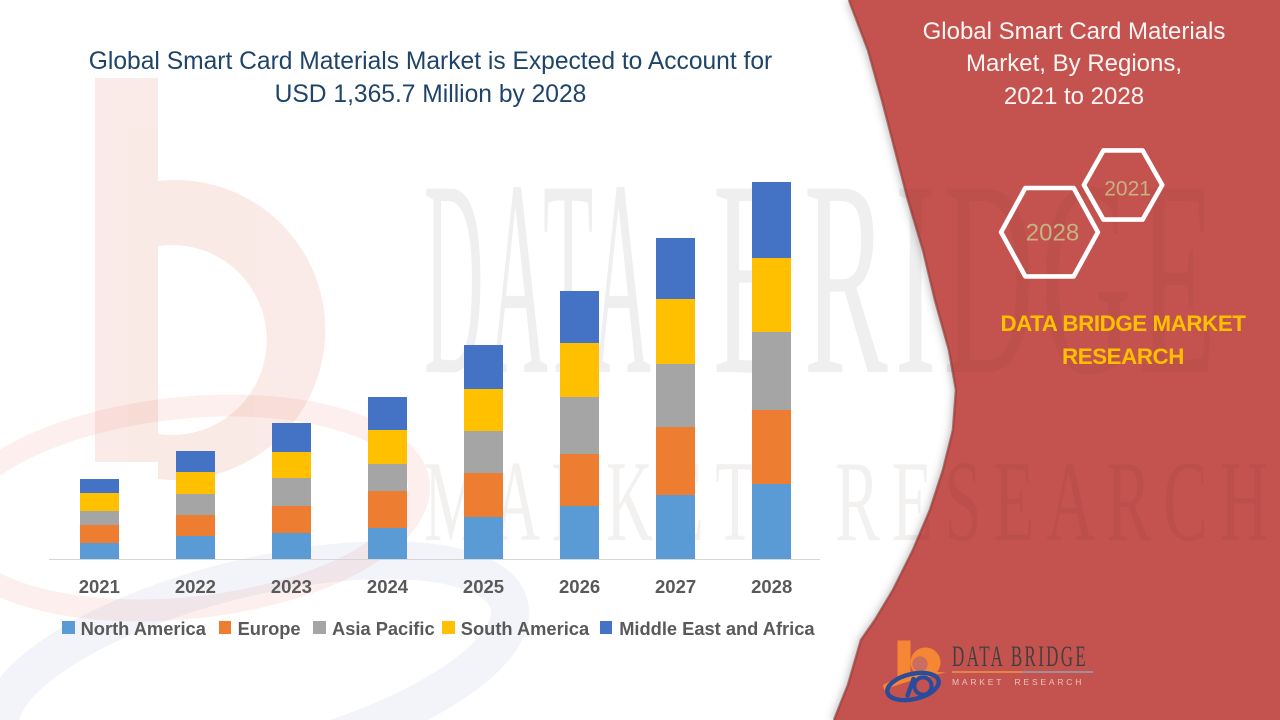 The width and height of the screenshot is (1280, 720). Describe the element at coordinates (1127, 189) in the screenshot. I see `svg-text: 2021` at that location.